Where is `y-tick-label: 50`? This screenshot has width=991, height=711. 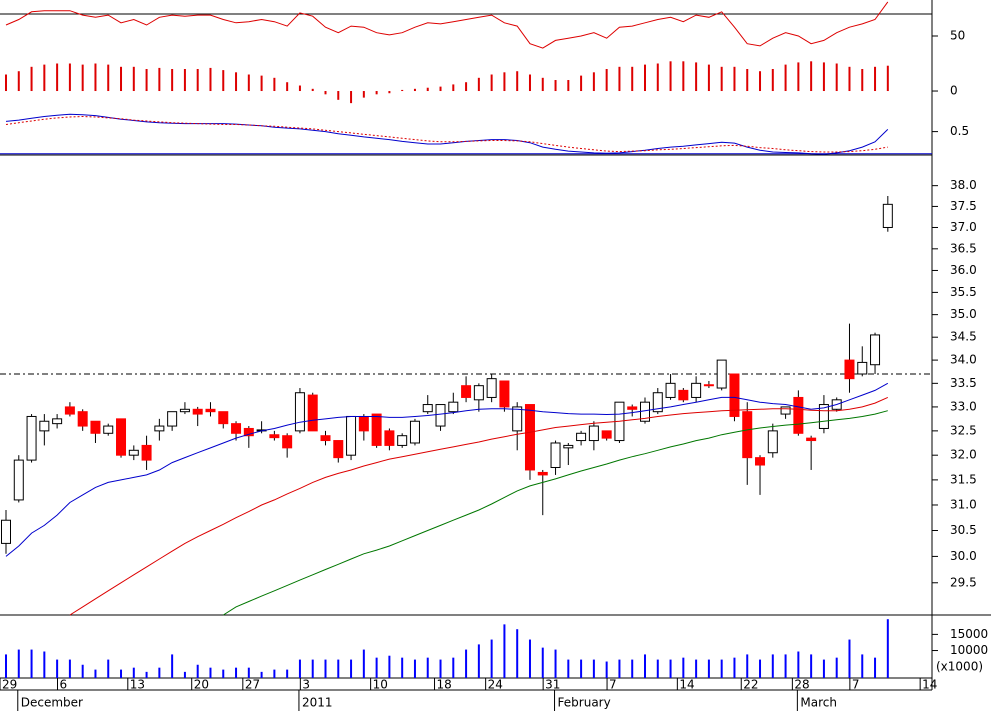
y-tick-label: 50 is located at coordinates (957, 35).